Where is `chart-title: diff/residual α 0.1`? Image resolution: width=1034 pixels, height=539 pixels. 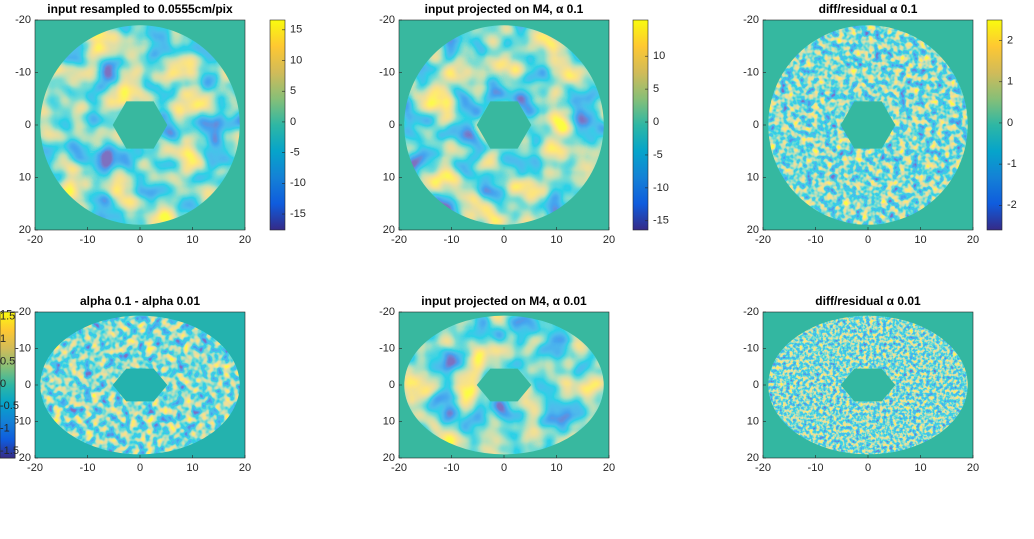 chart-title: diff/residual α 0.1 is located at coordinates (868, 9).